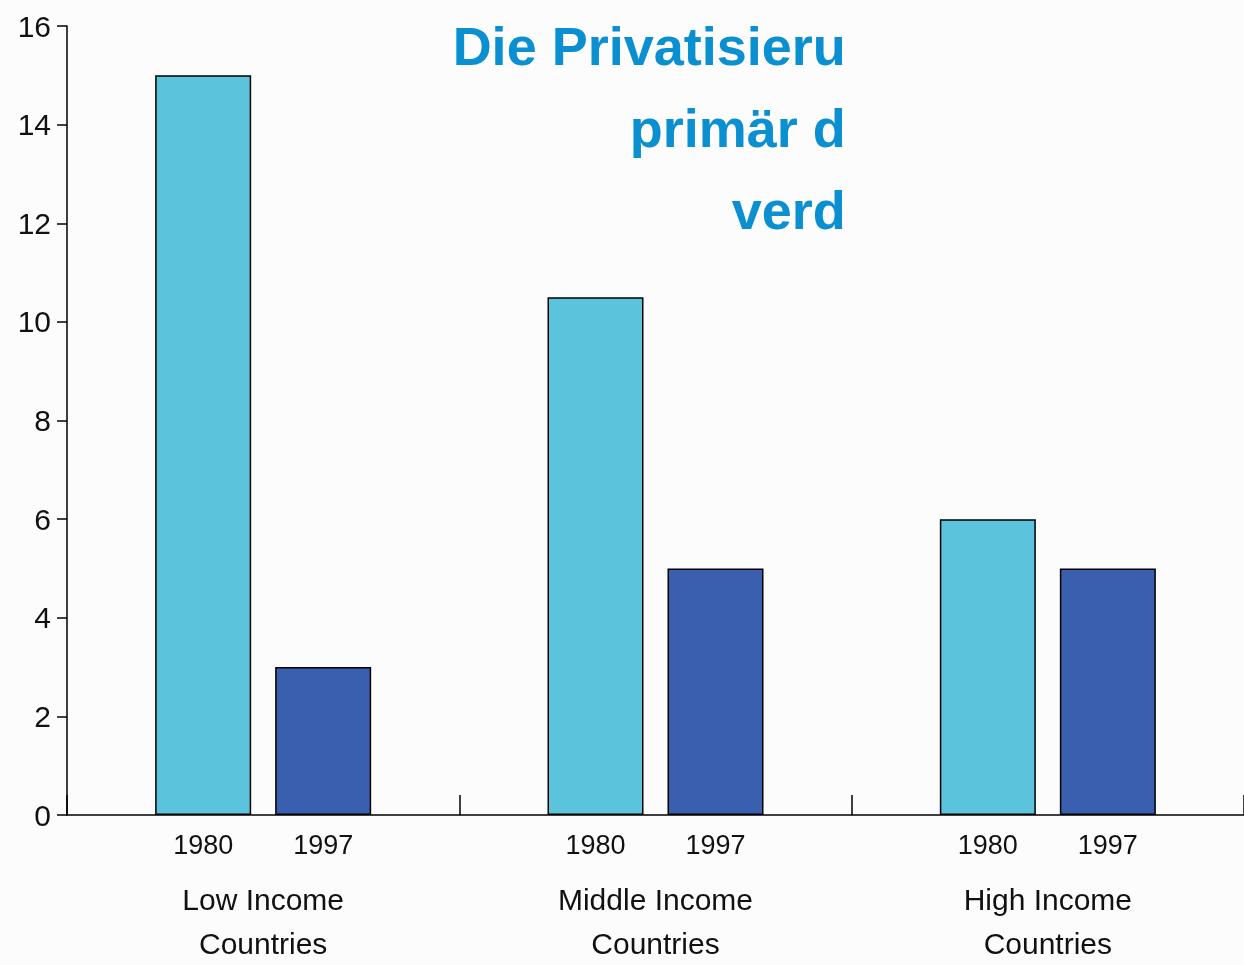  Describe the element at coordinates (1048, 921) in the screenshot. I see `x-tick-label: High Income Countries` at that location.